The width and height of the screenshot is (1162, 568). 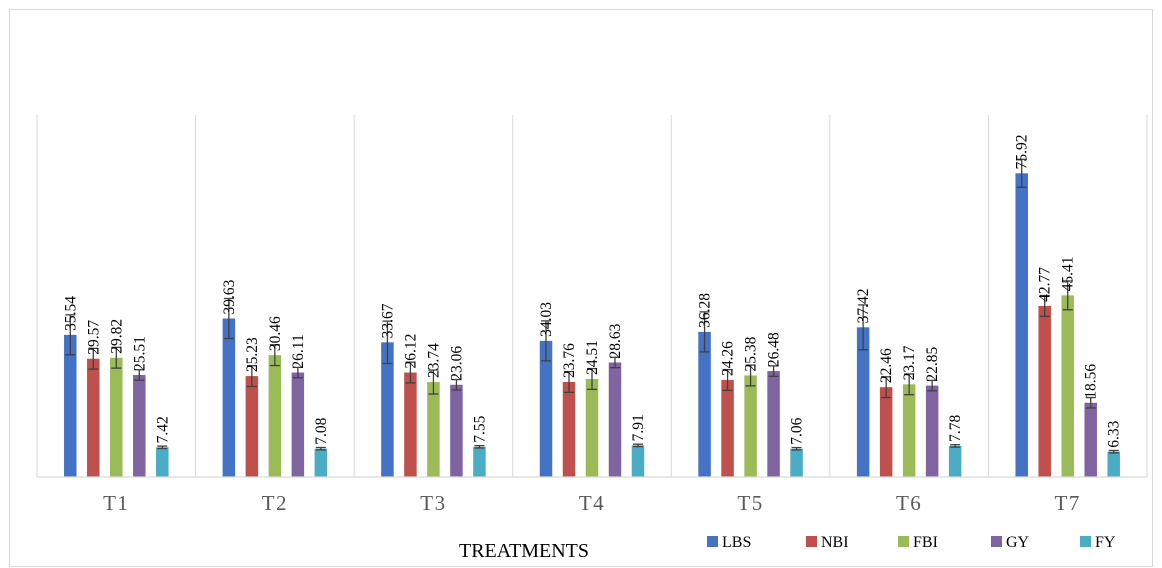 I want to click on data-label: 26.48, so click(x=774, y=349).